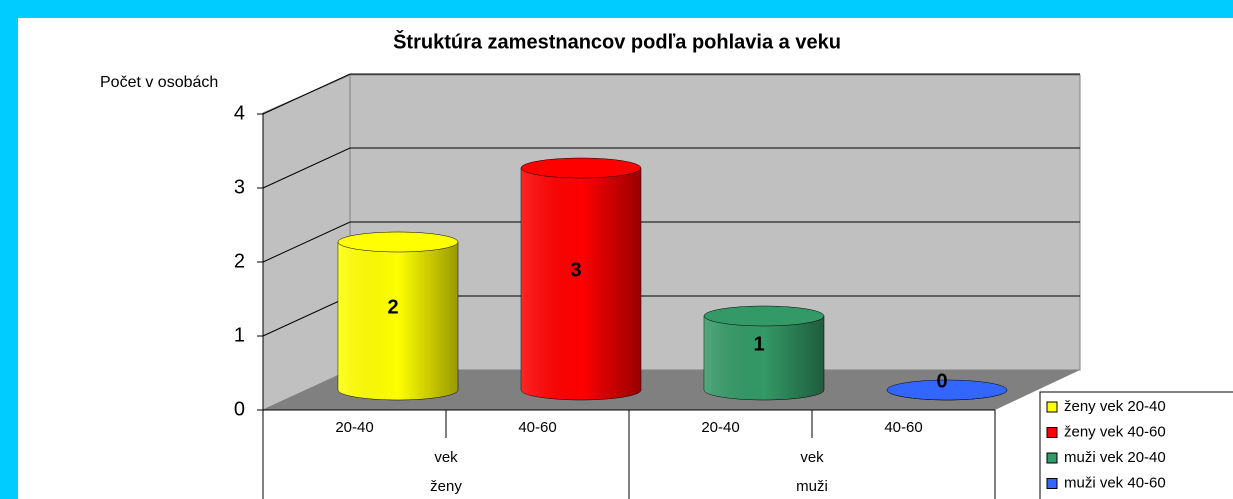 Image resolution: width=1233 pixels, height=499 pixels. Describe the element at coordinates (671, 390) in the screenshot. I see `floor` at that location.